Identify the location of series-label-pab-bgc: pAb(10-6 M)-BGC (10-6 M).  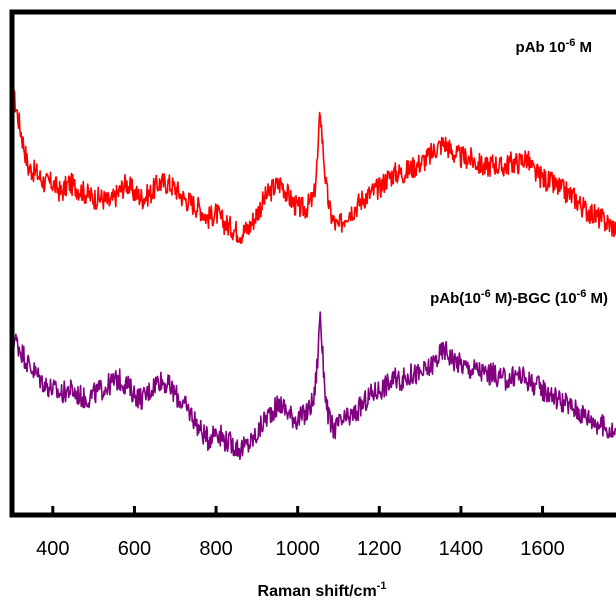
(519, 297).